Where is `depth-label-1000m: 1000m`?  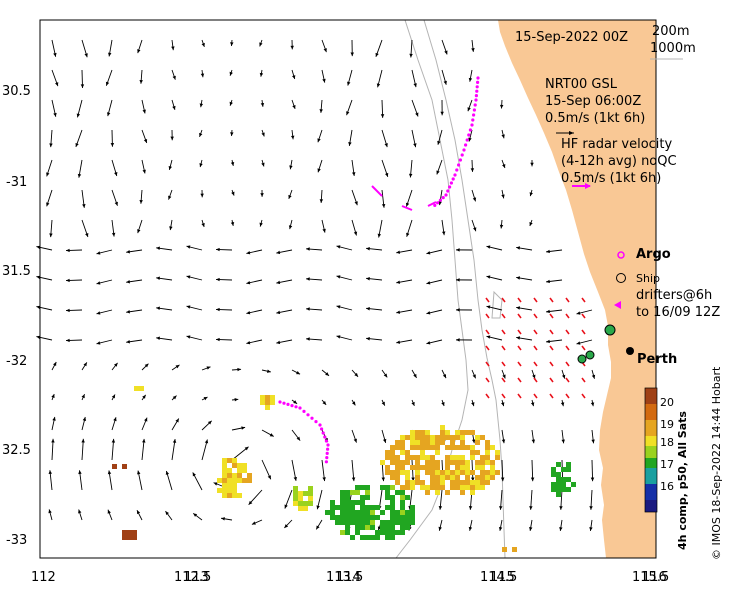
depth-label-1000m: 1000m is located at coordinates (673, 48).